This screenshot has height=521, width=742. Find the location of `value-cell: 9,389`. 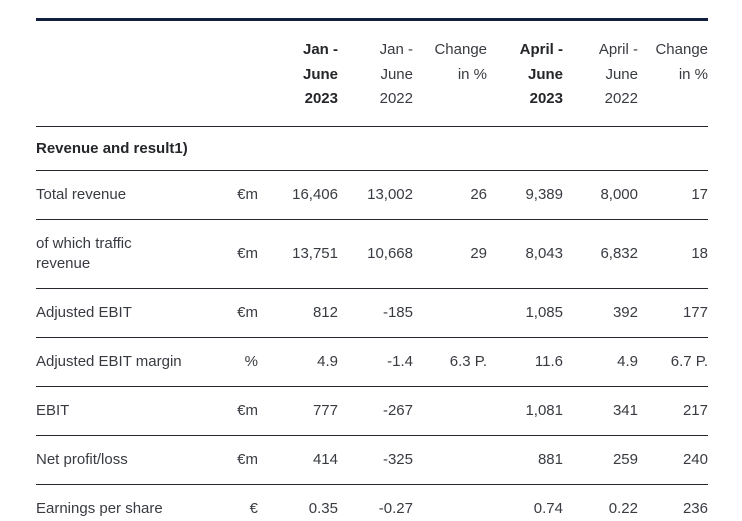

value-cell: 9,389 is located at coordinates (525, 195).